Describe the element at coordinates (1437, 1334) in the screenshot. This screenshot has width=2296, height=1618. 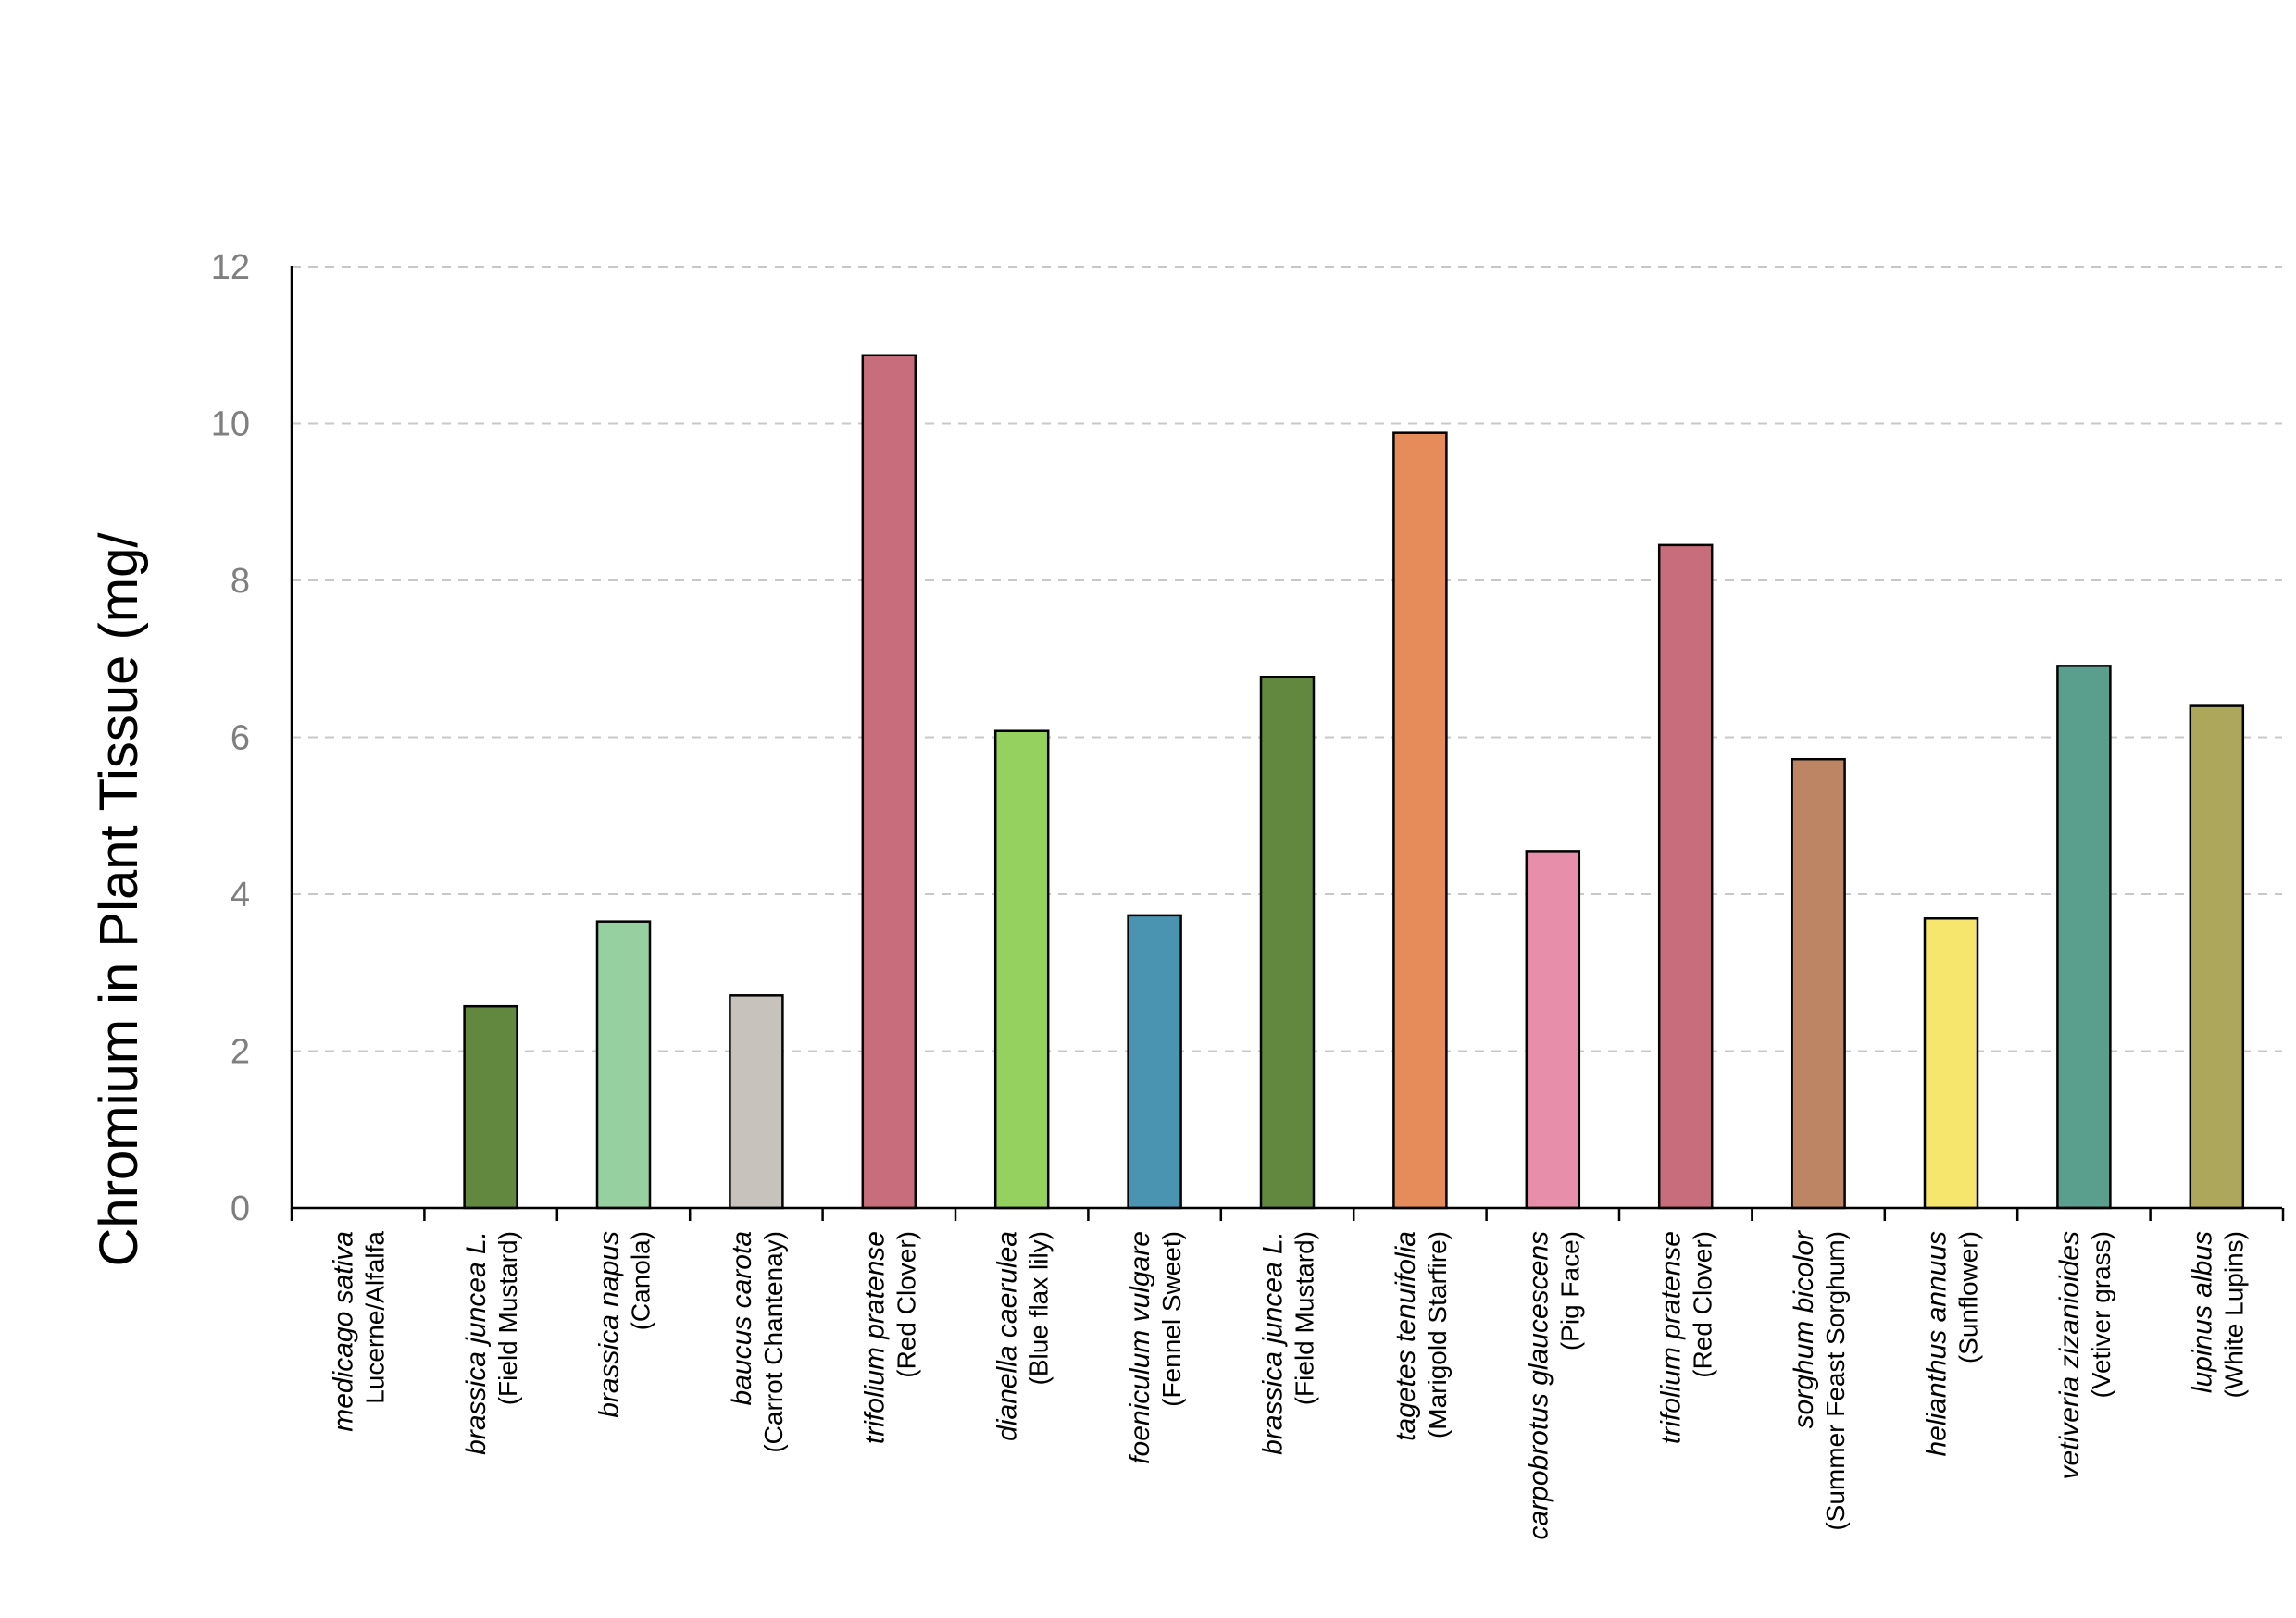
I see `category-common-name: (Marigold Starfire)` at that location.